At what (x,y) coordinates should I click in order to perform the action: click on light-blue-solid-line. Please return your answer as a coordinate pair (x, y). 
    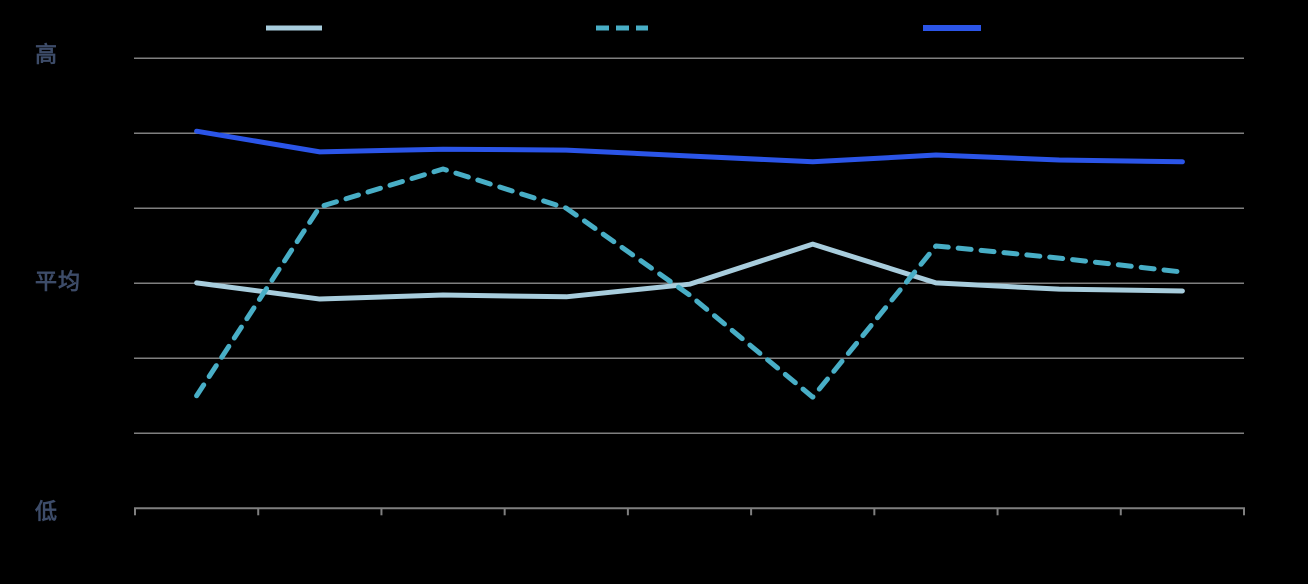
    Looking at the image, I should click on (689, 271).